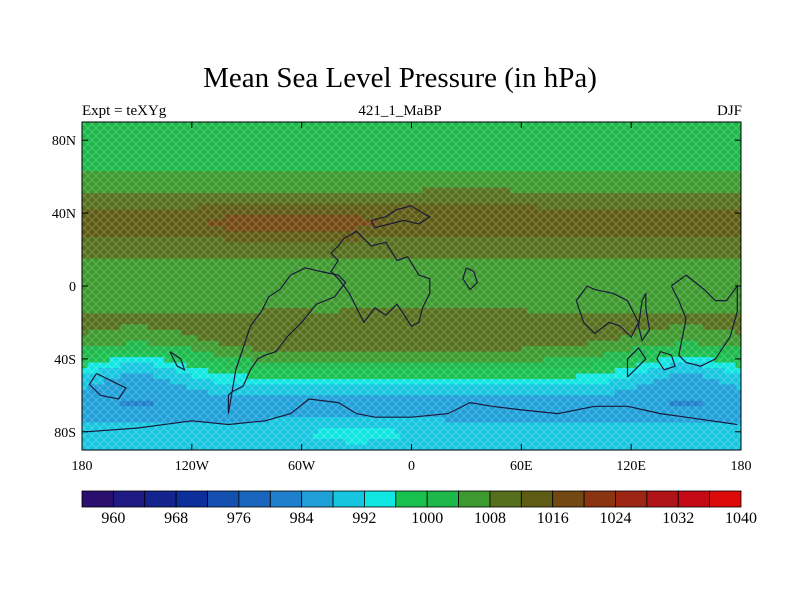 The width and height of the screenshot is (800, 600). What do you see at coordinates (729, 111) in the screenshot?
I see `season-label: DJF` at bounding box center [729, 111].